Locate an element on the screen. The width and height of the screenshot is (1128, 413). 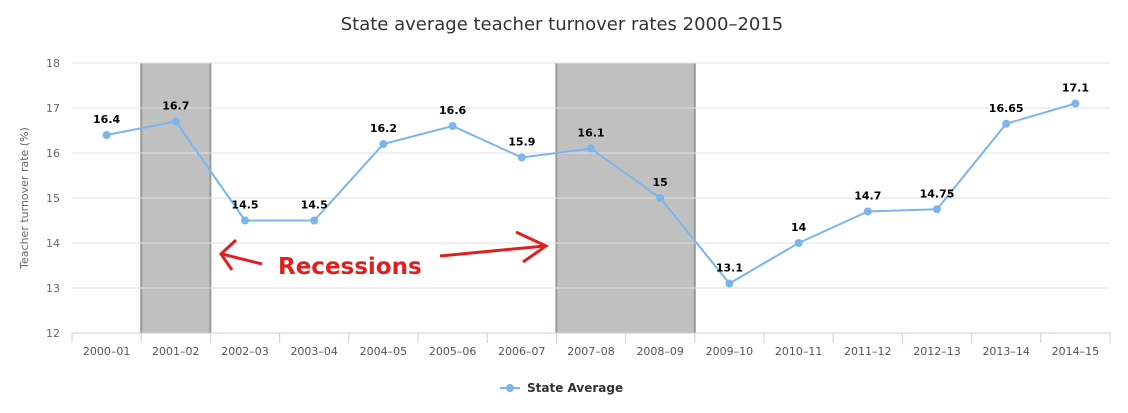
annotation-text: Recessions is located at coordinates (350, 267).